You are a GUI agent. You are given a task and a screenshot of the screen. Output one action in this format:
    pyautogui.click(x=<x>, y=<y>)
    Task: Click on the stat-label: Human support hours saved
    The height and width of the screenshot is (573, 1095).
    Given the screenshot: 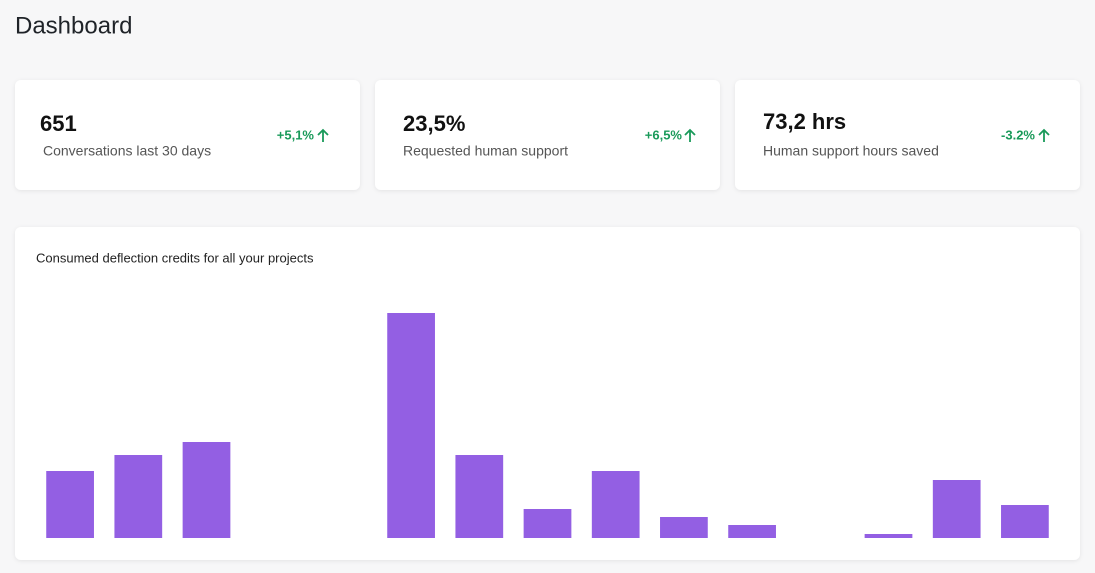 What is the action you would take?
    pyautogui.click(x=851, y=151)
    